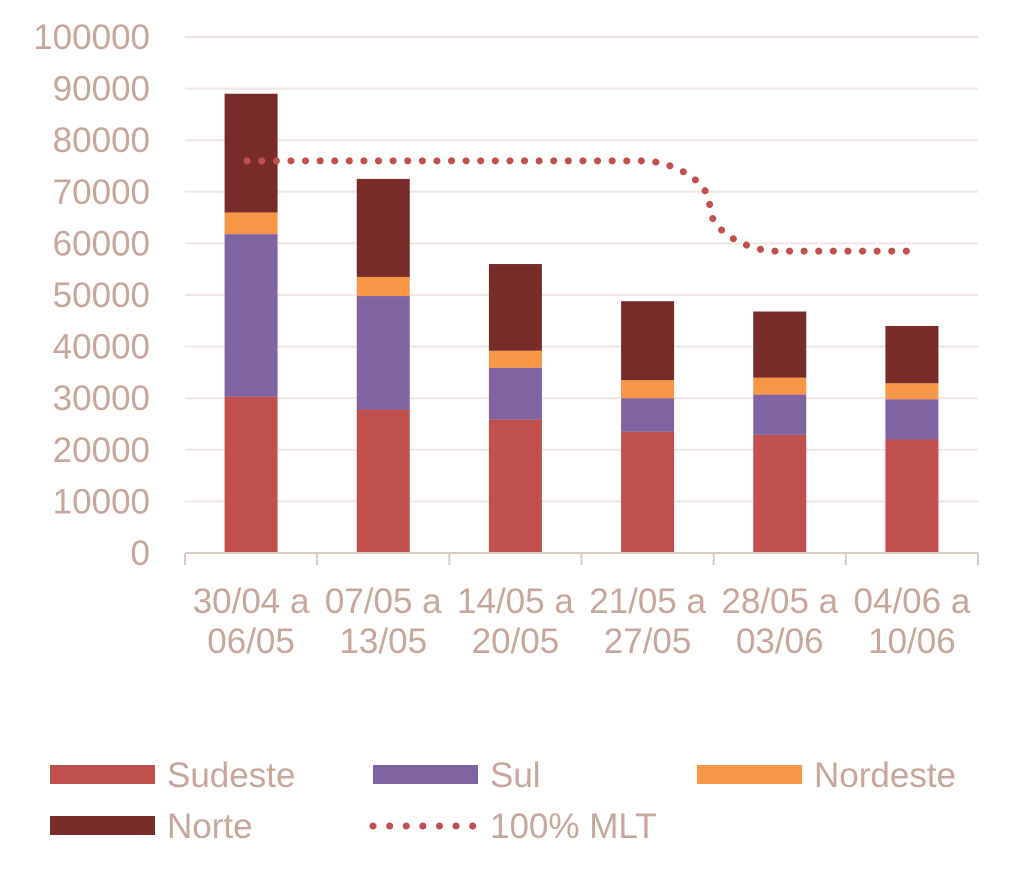  What do you see at coordinates (140, 553) in the screenshot?
I see `y-tick-label: 0` at bounding box center [140, 553].